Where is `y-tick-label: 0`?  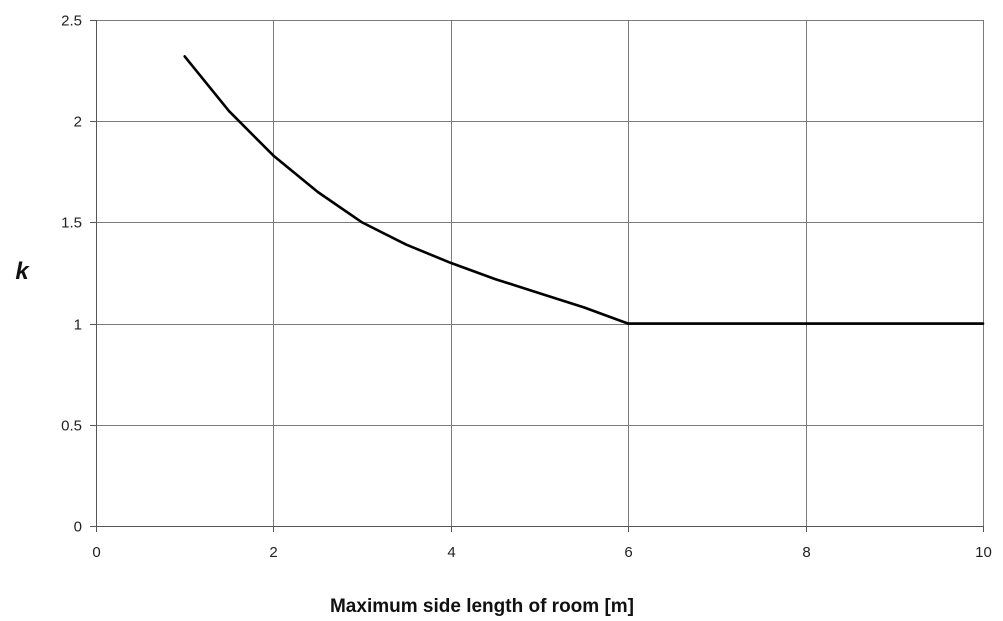
y-tick-label: 0 is located at coordinates (78, 527).